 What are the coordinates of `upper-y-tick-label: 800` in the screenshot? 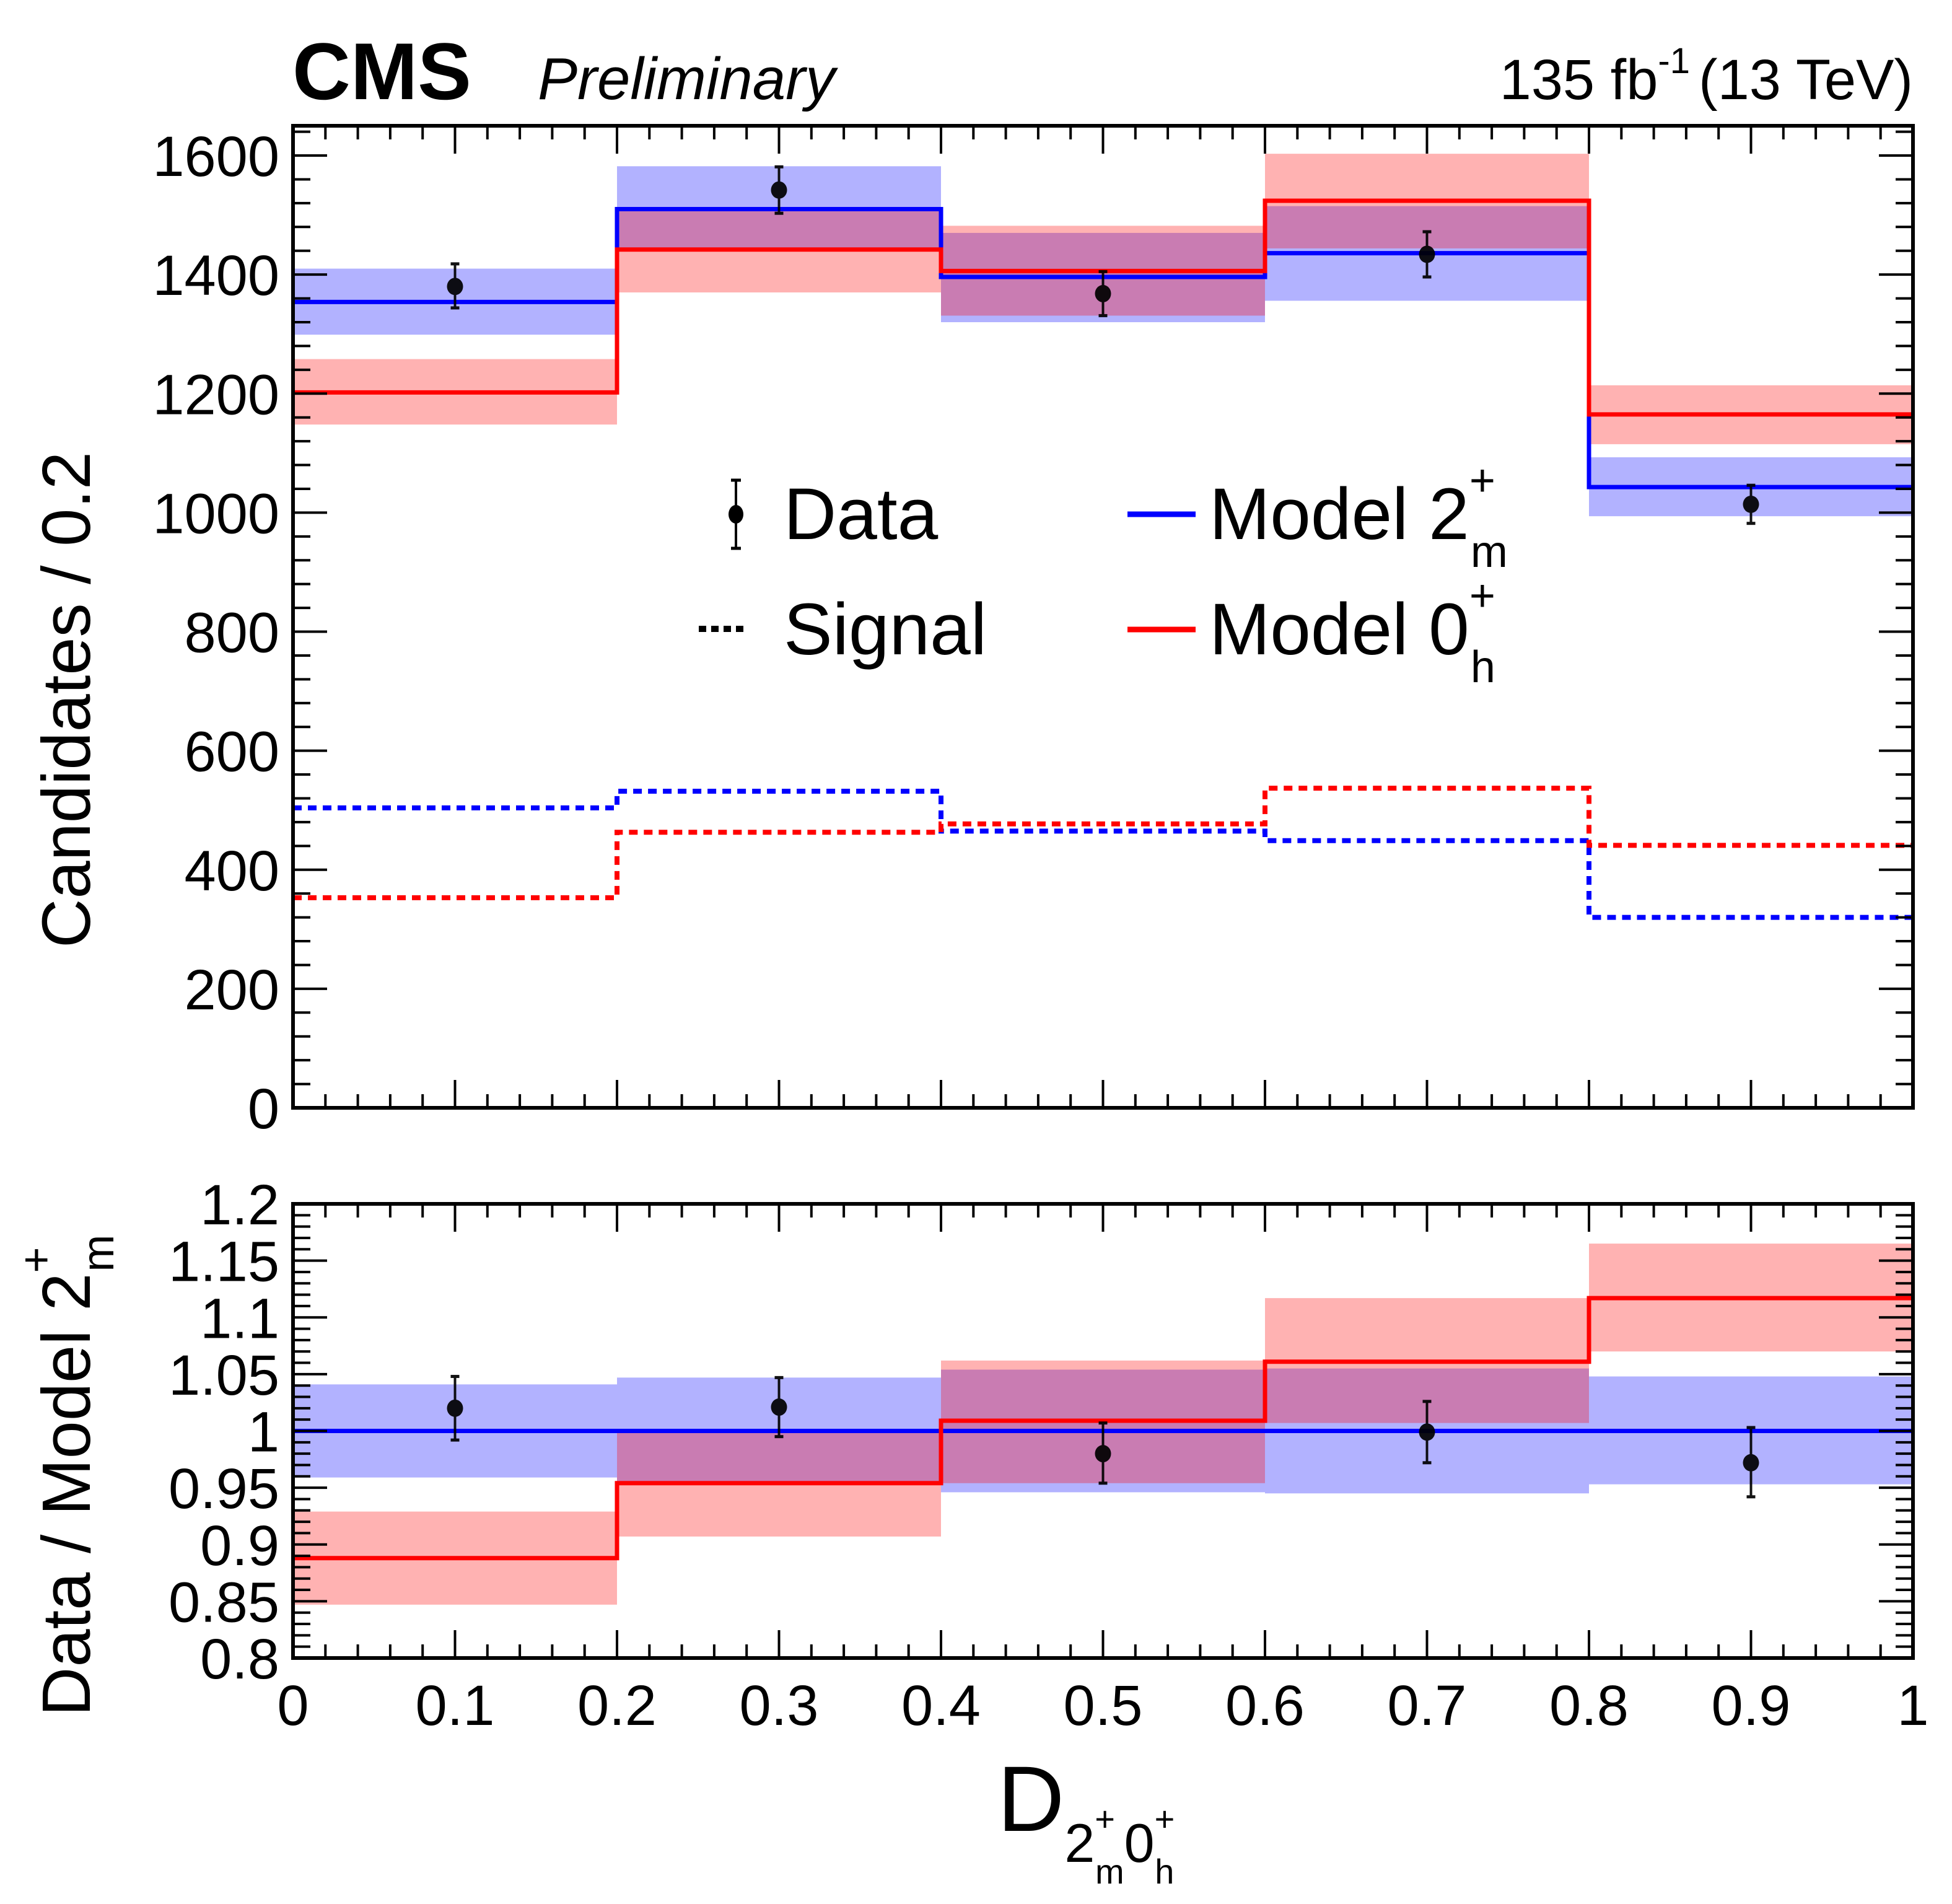 It's located at (232, 634).